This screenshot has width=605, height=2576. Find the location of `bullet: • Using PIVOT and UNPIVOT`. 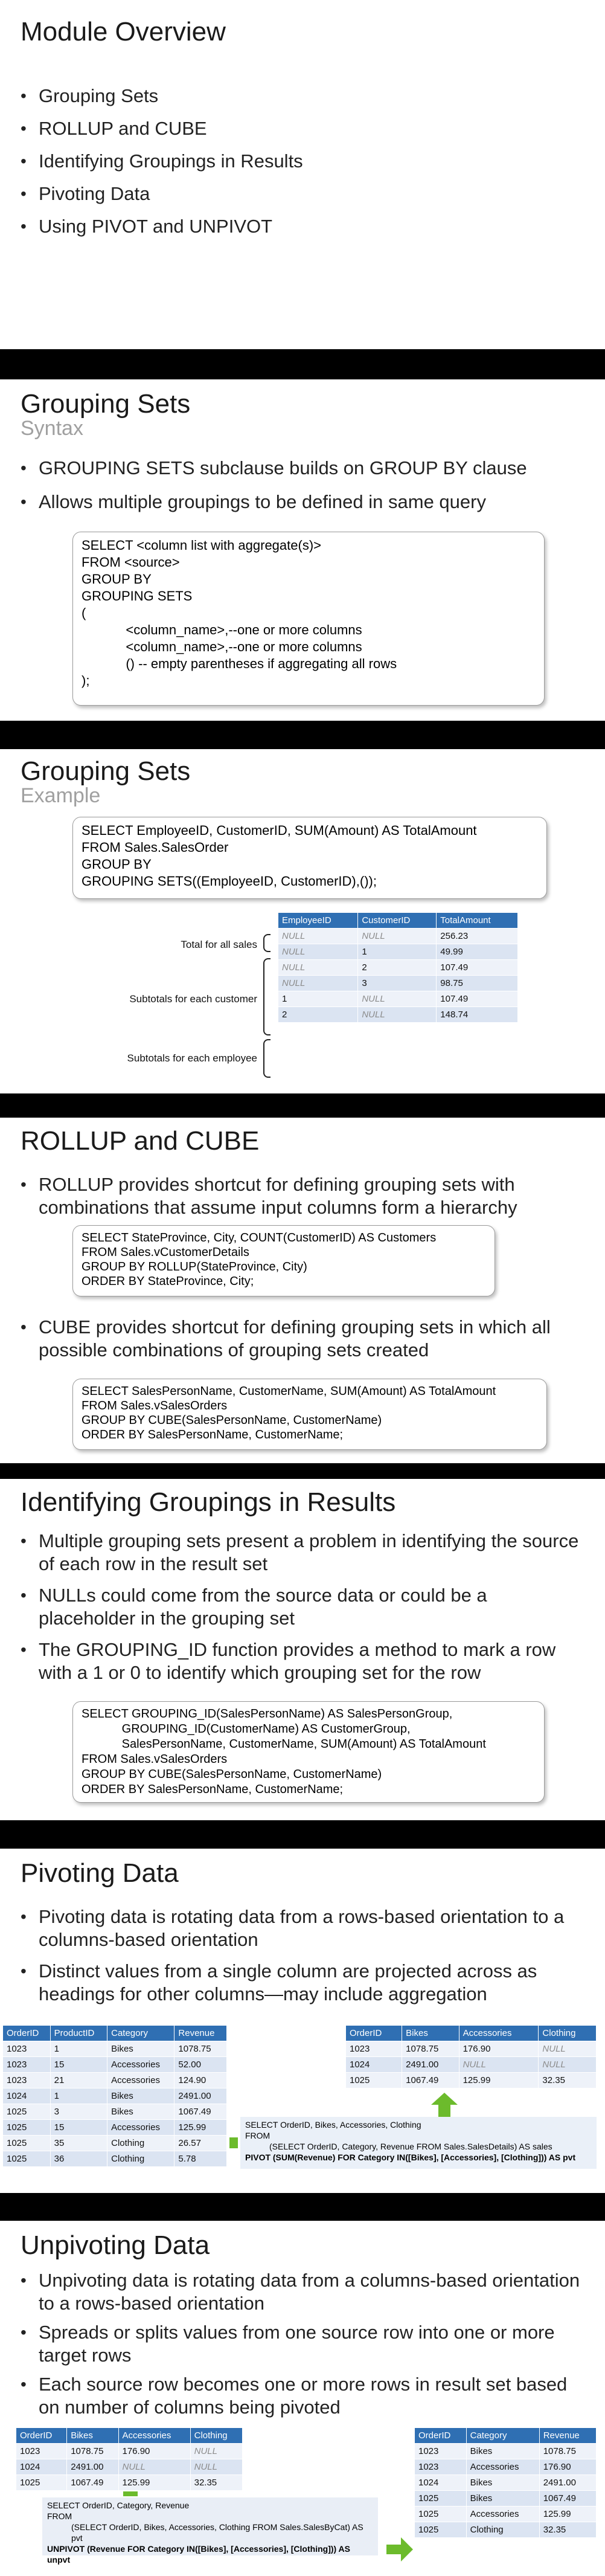

bullet: • Using PIVOT and UNPIVOT is located at coordinates (146, 227).